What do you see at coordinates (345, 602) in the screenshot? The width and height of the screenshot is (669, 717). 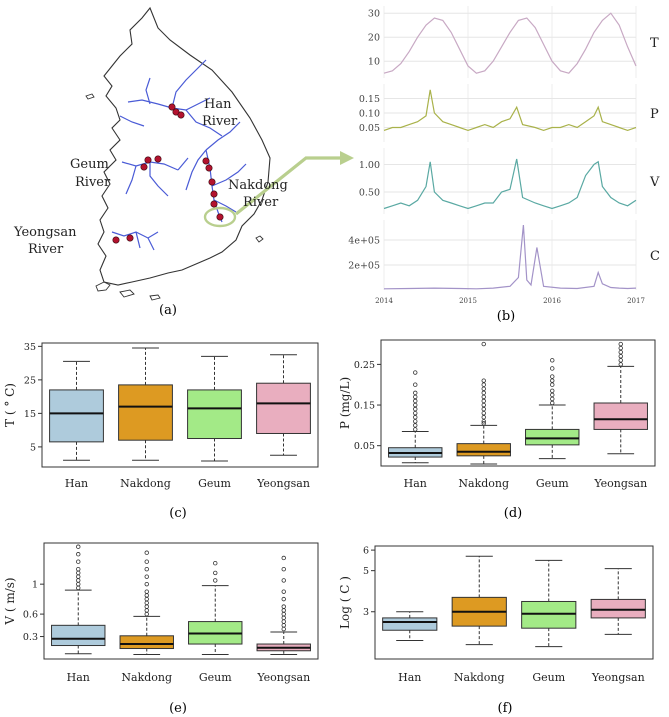 I see `ylabel: Log ( C )` at bounding box center [345, 602].